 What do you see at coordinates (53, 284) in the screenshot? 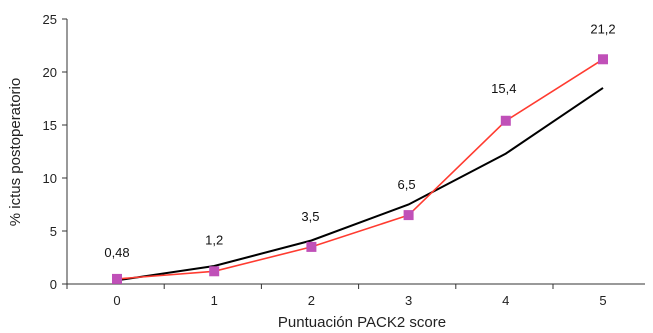
I see `y-tick-label: 0` at bounding box center [53, 284].